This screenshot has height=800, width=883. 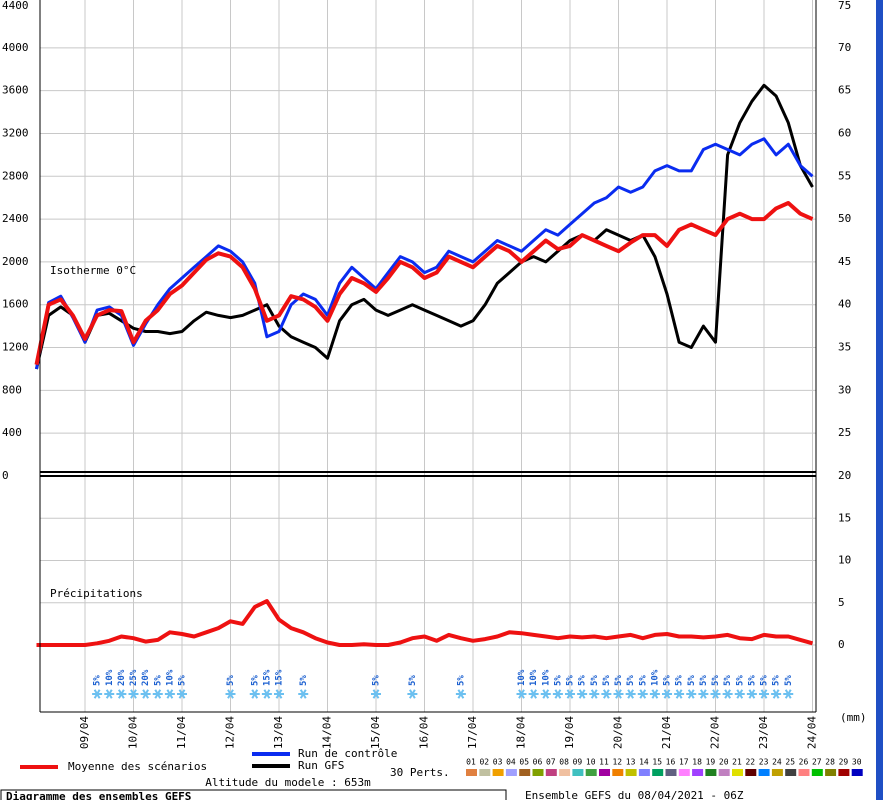 What do you see at coordinates (524, 762) in the screenshot?
I see `pert-name: 05` at bounding box center [524, 762].